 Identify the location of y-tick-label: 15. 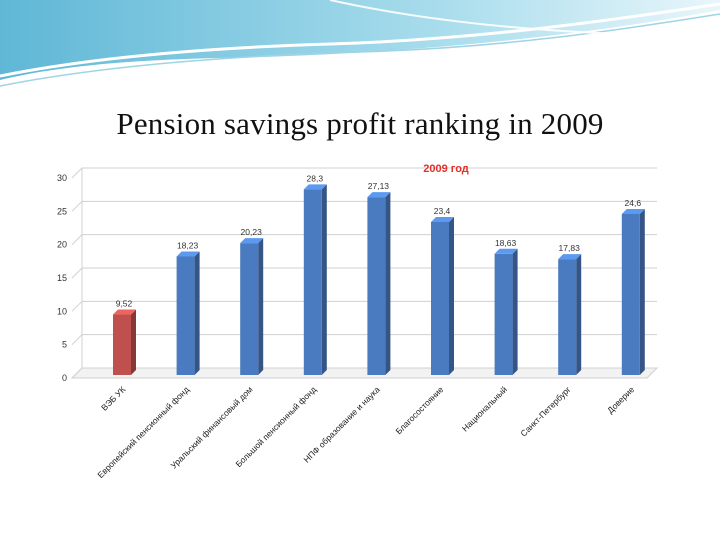
(62, 278).